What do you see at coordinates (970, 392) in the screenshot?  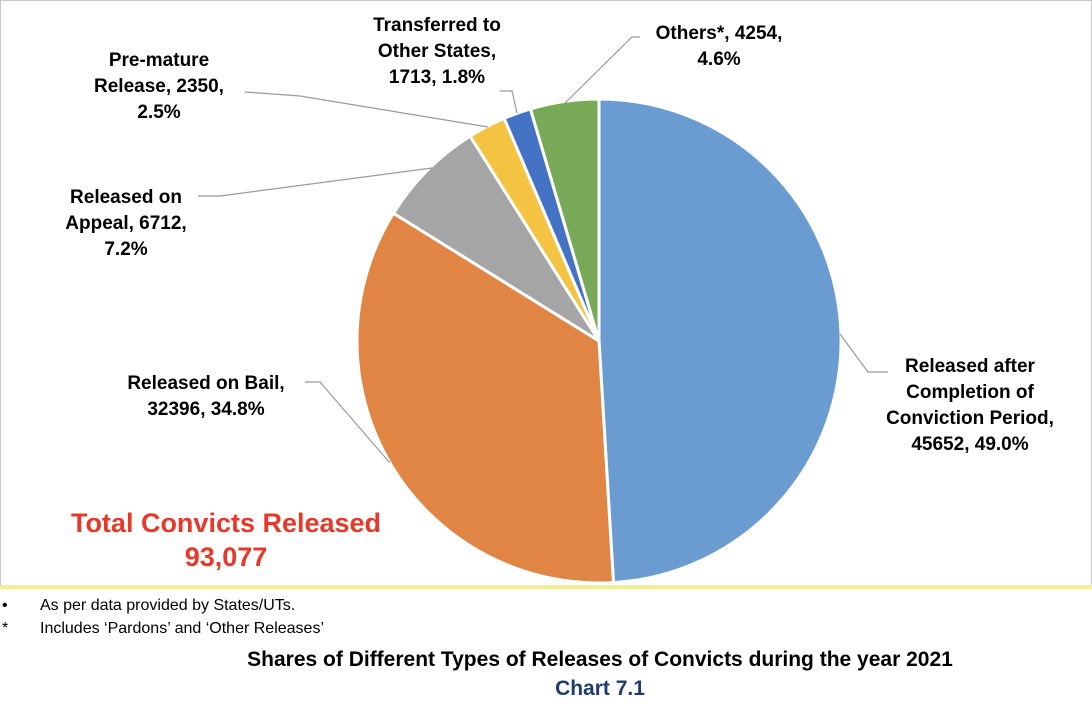 I see `slice-label-line: Completion of` at bounding box center [970, 392].